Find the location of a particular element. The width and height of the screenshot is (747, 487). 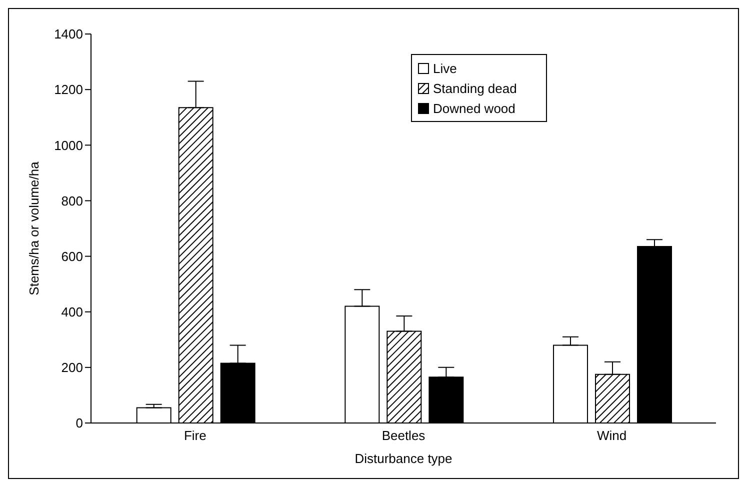

legend-label: Standing dead is located at coordinates (475, 88).